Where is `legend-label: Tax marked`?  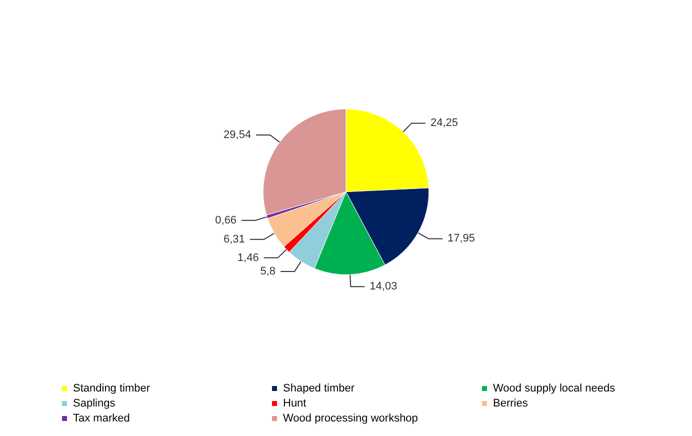 legend-label: Tax marked is located at coordinates (101, 418).